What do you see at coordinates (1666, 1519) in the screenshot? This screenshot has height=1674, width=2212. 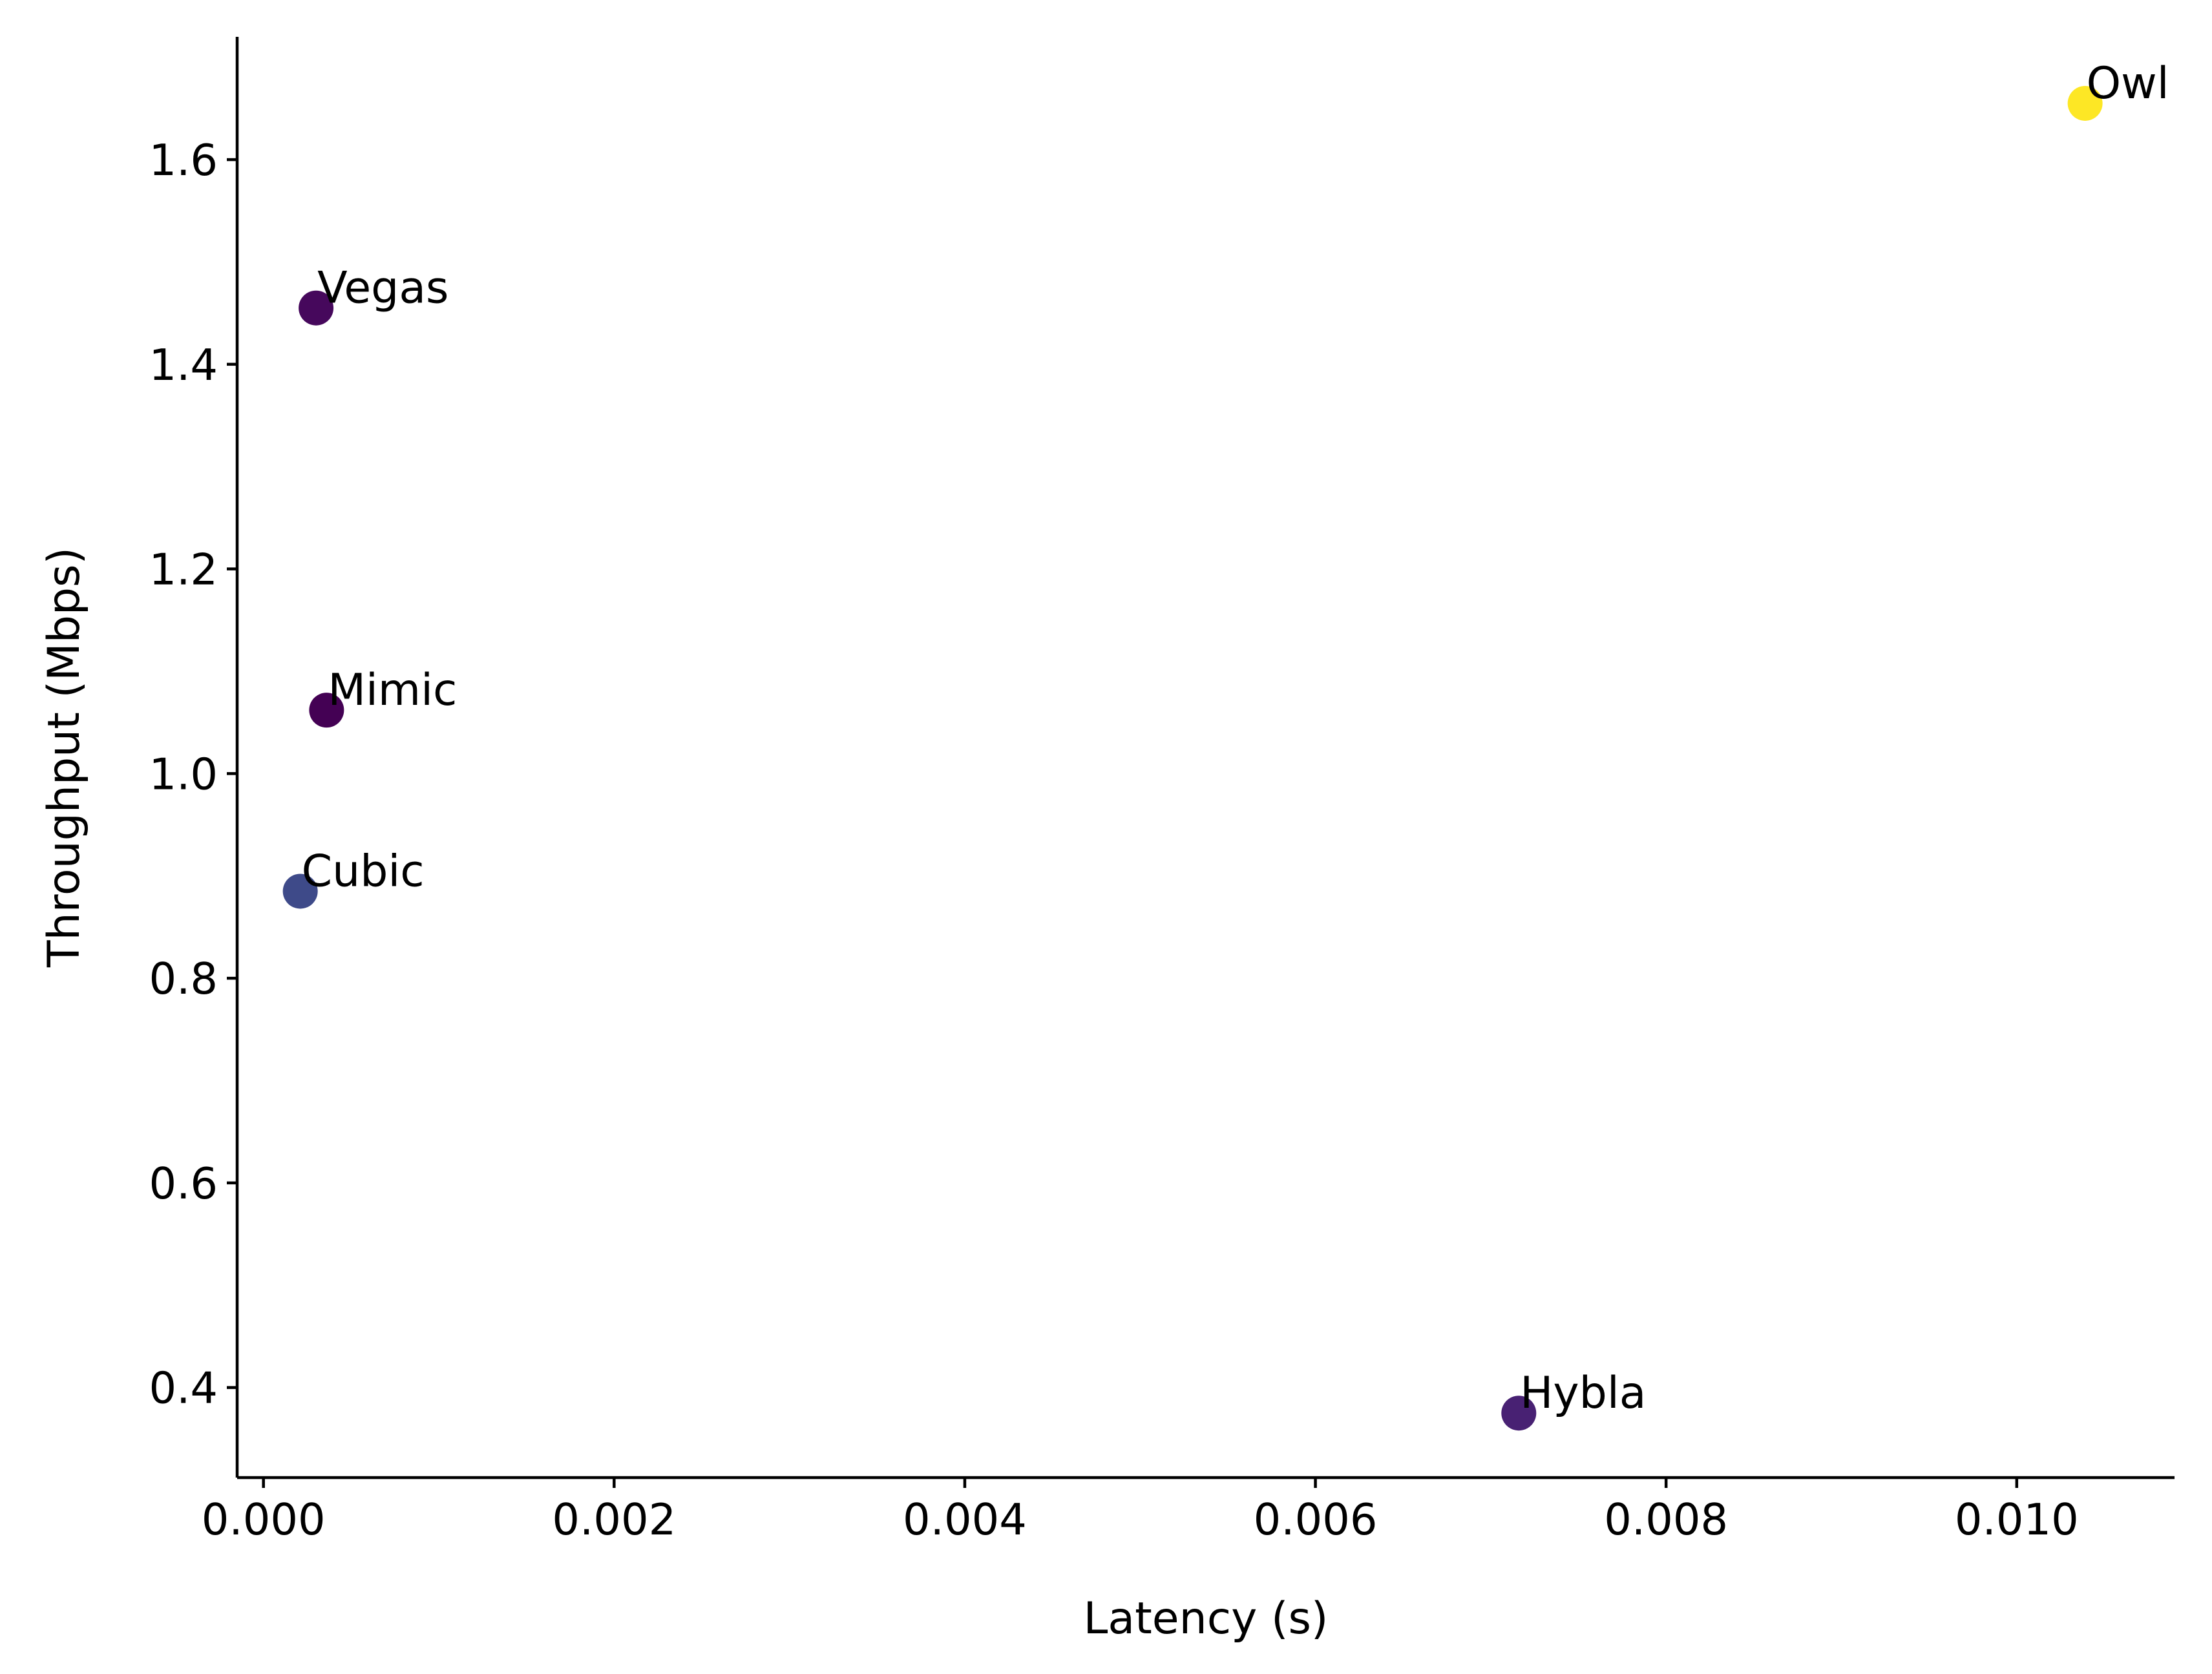 I see `x-tick-label: 0.008` at bounding box center [1666, 1519].